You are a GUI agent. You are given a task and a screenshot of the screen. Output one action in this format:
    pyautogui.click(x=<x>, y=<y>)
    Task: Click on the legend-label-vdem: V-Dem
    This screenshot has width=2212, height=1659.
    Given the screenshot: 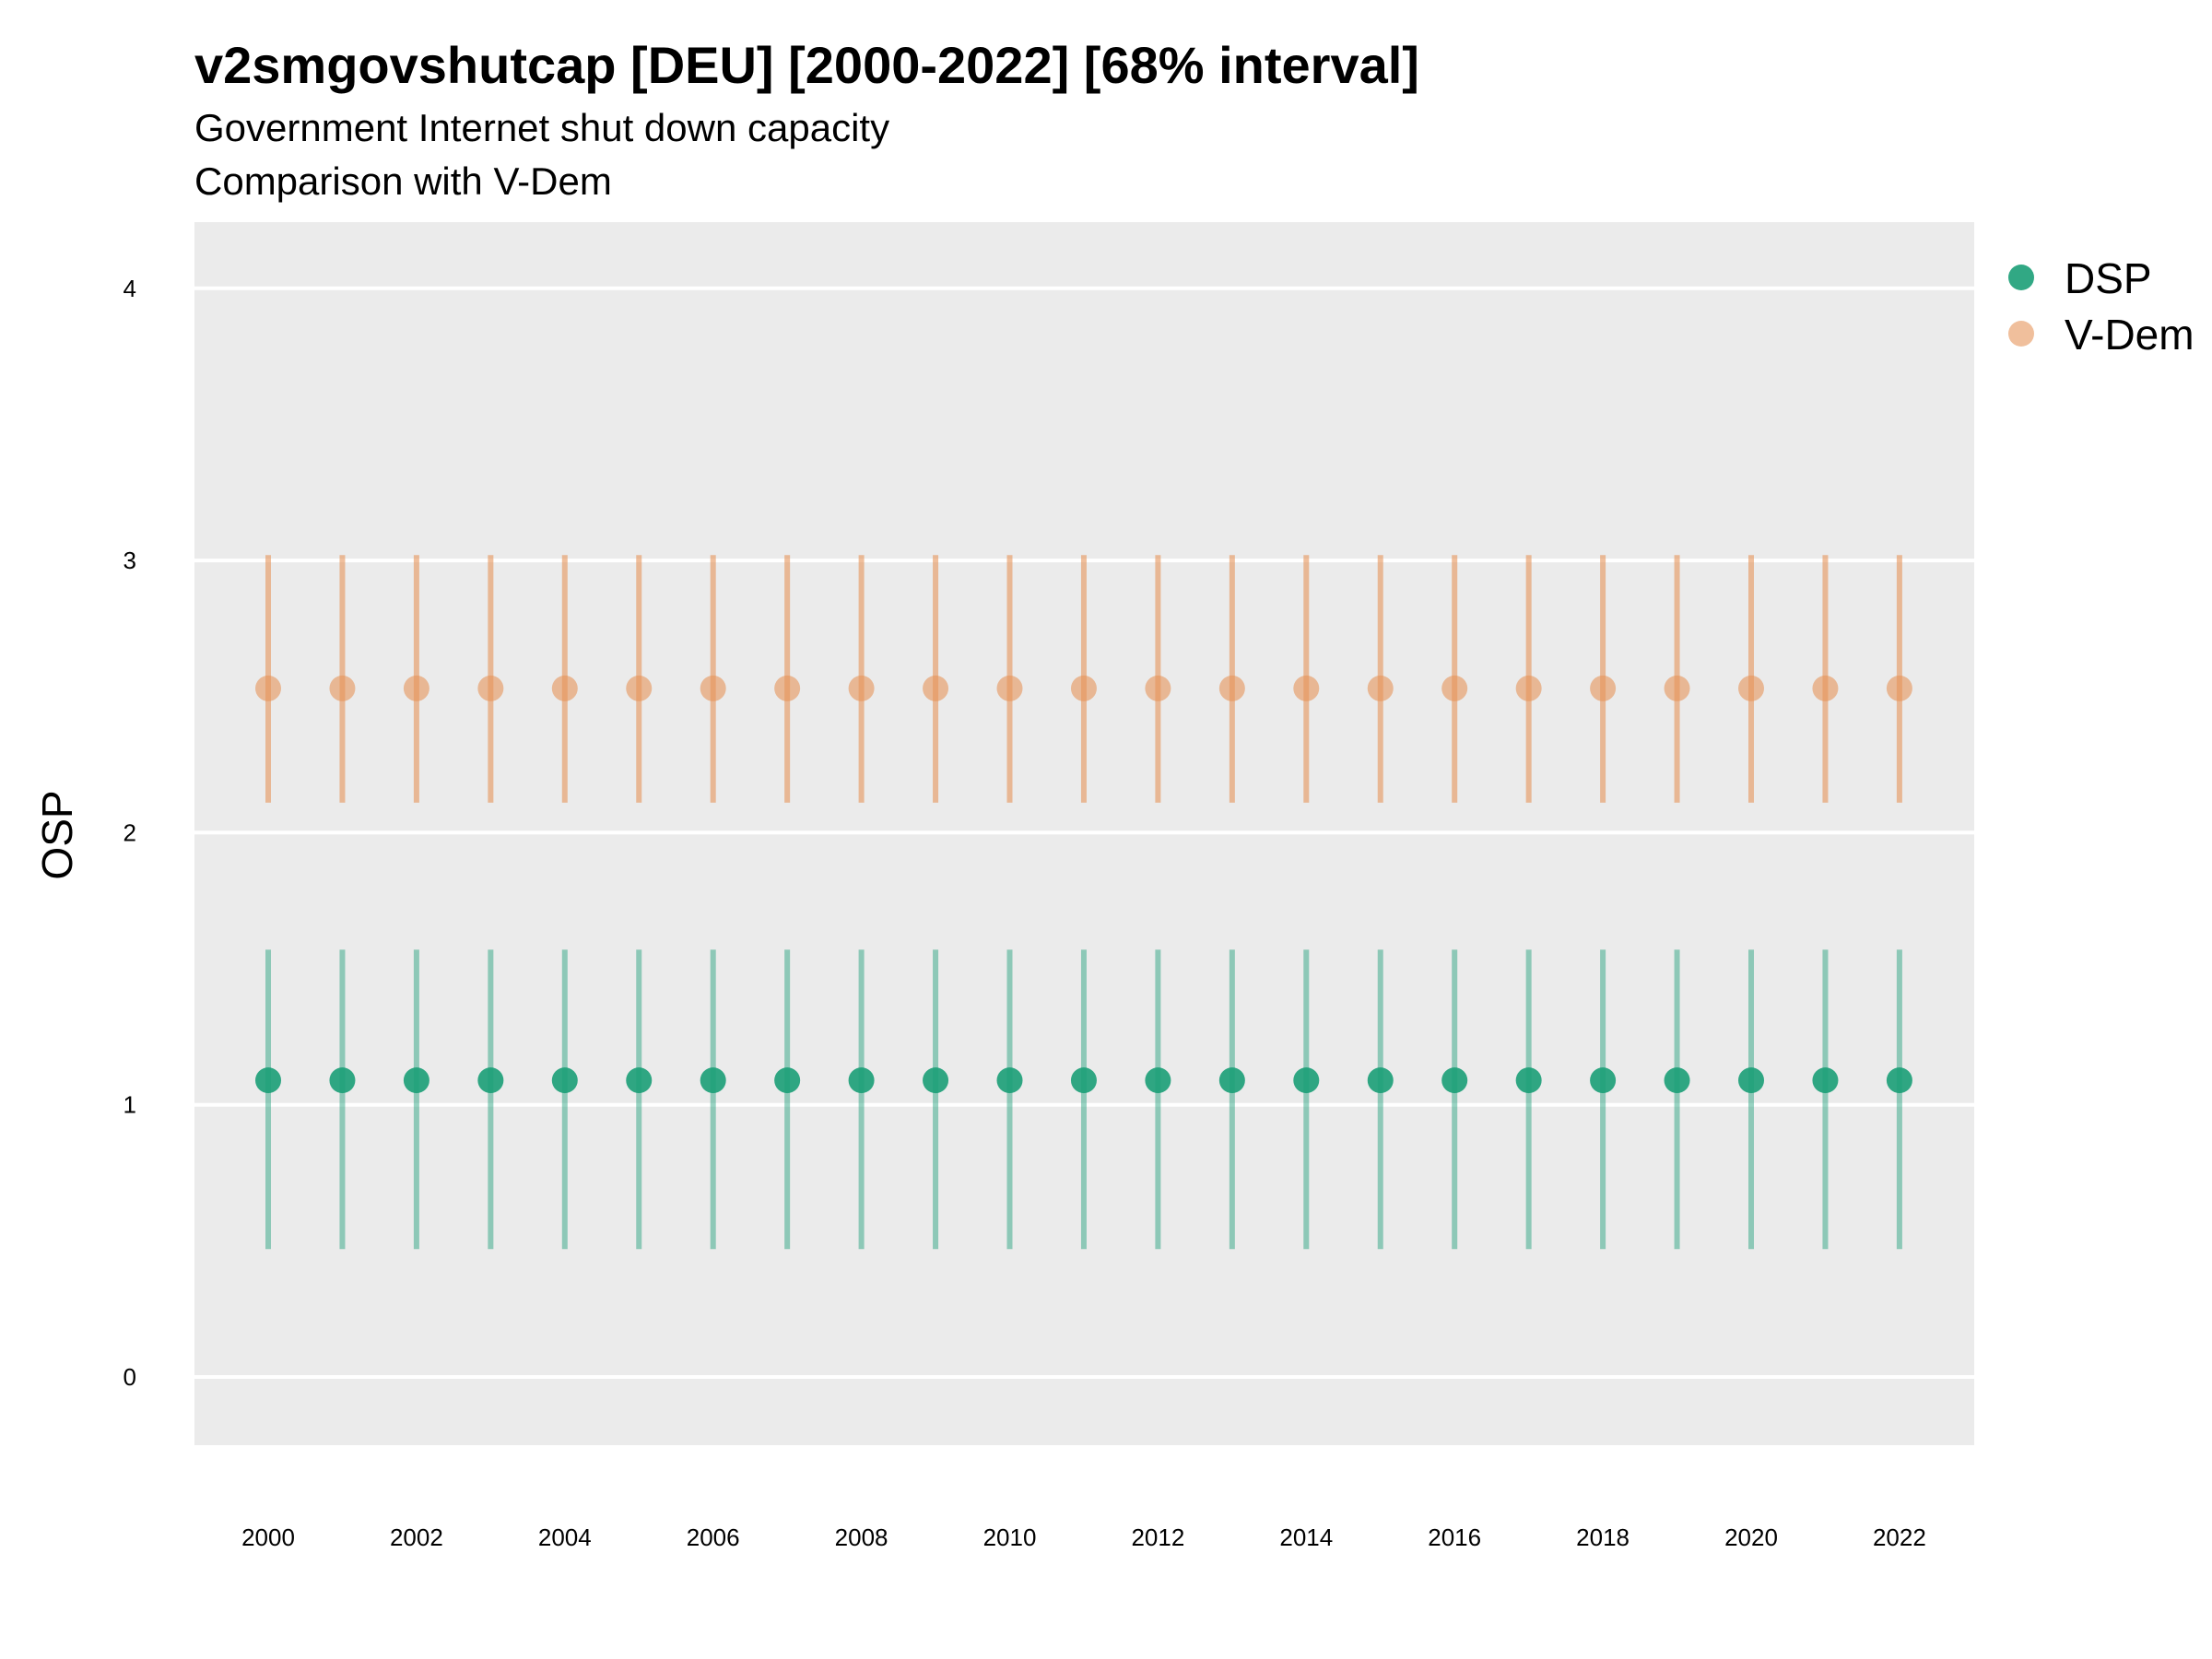 What is the action you would take?
    pyautogui.click(x=2129, y=335)
    